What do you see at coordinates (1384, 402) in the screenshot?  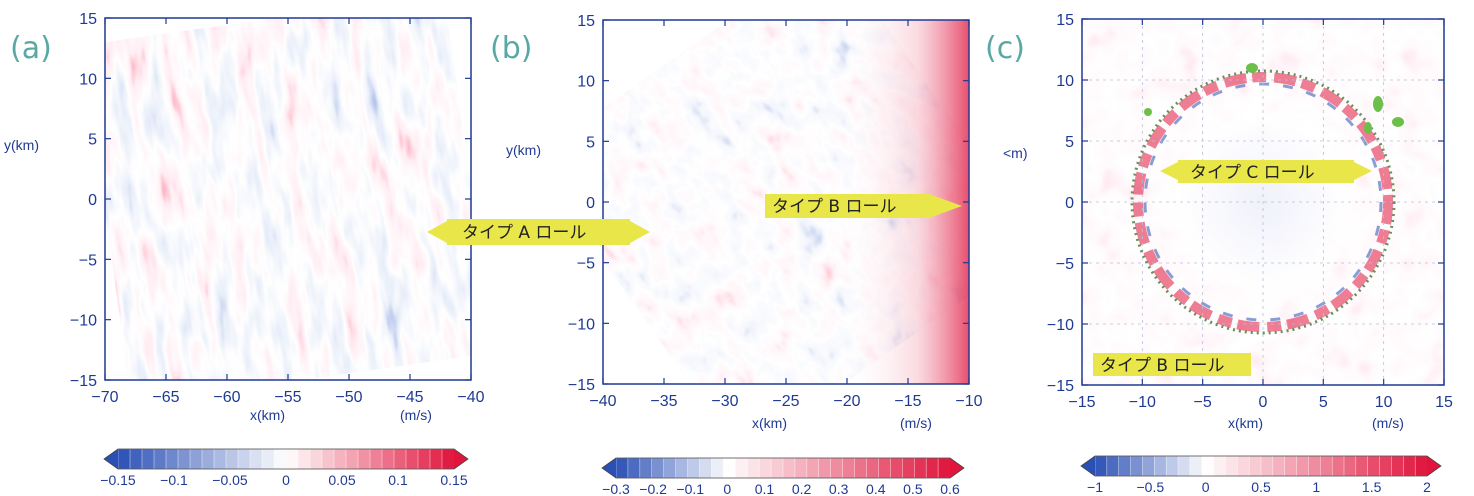 I see `x-tick-label-c: 10` at bounding box center [1384, 402].